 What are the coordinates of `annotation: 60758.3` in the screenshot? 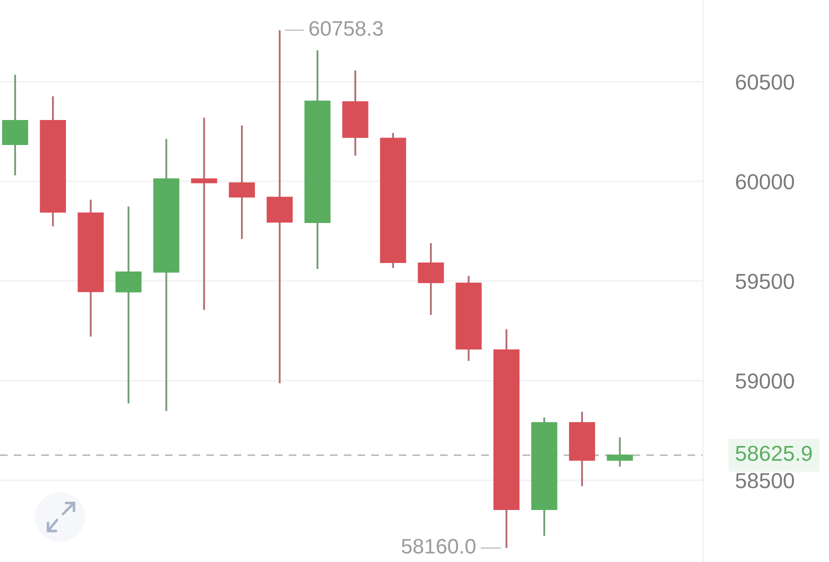 It's located at (346, 28).